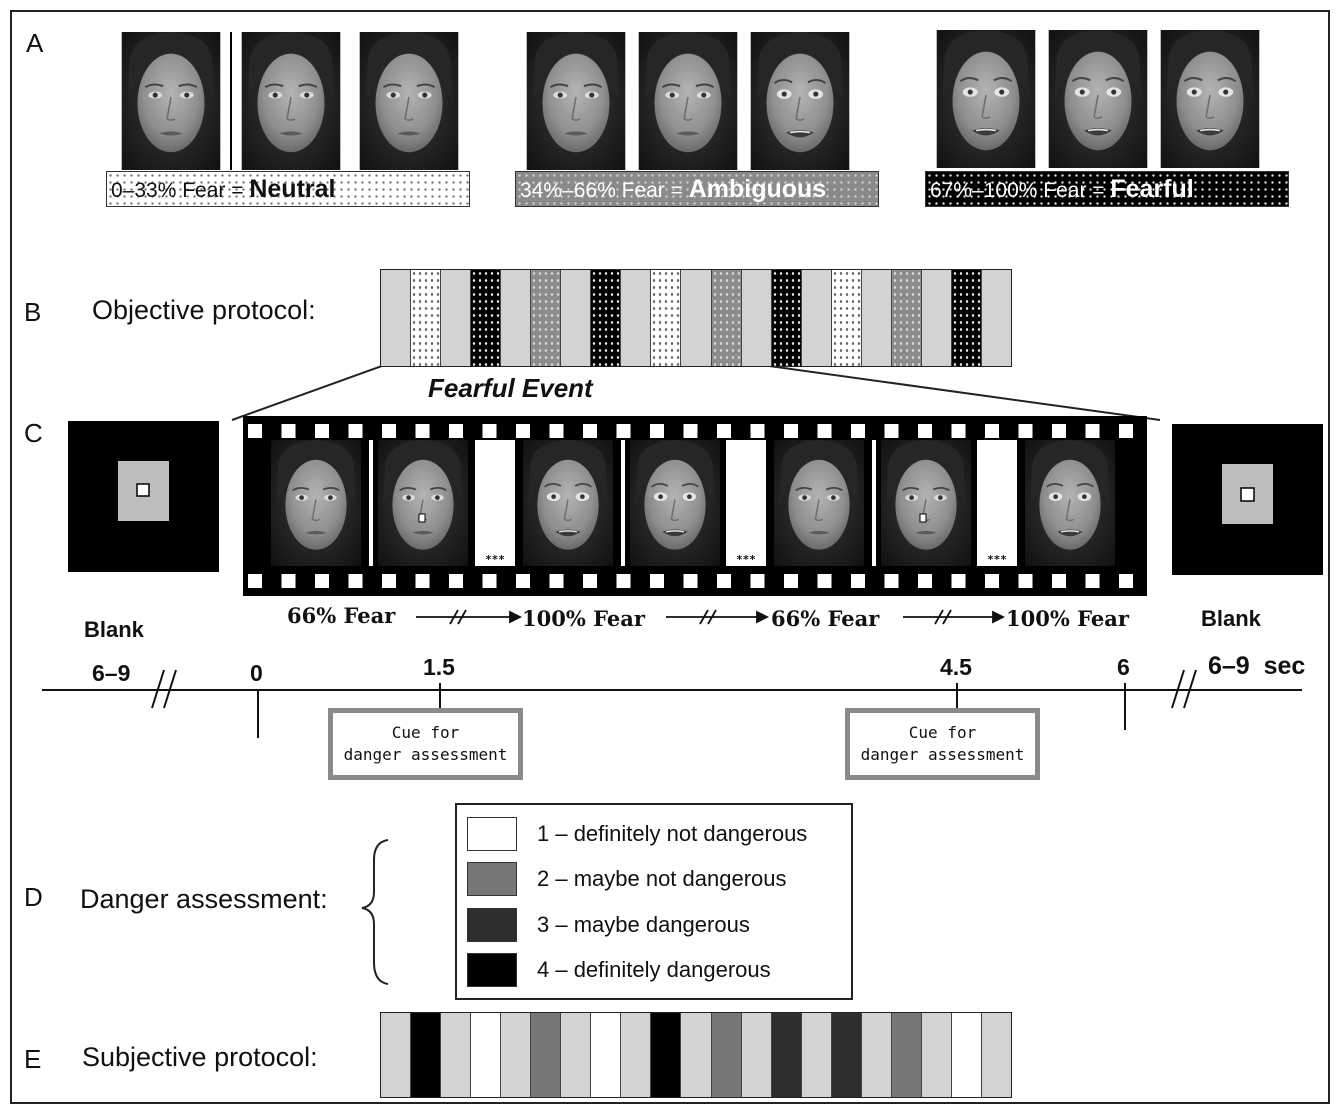 Image resolution: width=1338 pixels, height=1109 pixels. What do you see at coordinates (425, 744) in the screenshot?
I see `cue-box-1: Cue for danger assessment` at bounding box center [425, 744].